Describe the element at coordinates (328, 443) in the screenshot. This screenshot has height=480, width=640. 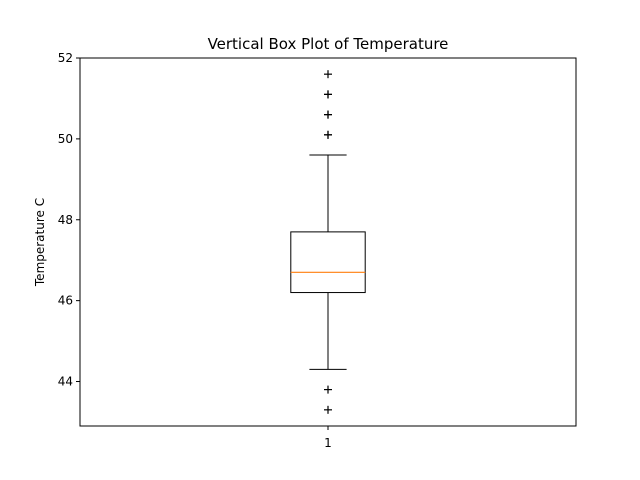
I see `x-tick-label: 1` at that location.